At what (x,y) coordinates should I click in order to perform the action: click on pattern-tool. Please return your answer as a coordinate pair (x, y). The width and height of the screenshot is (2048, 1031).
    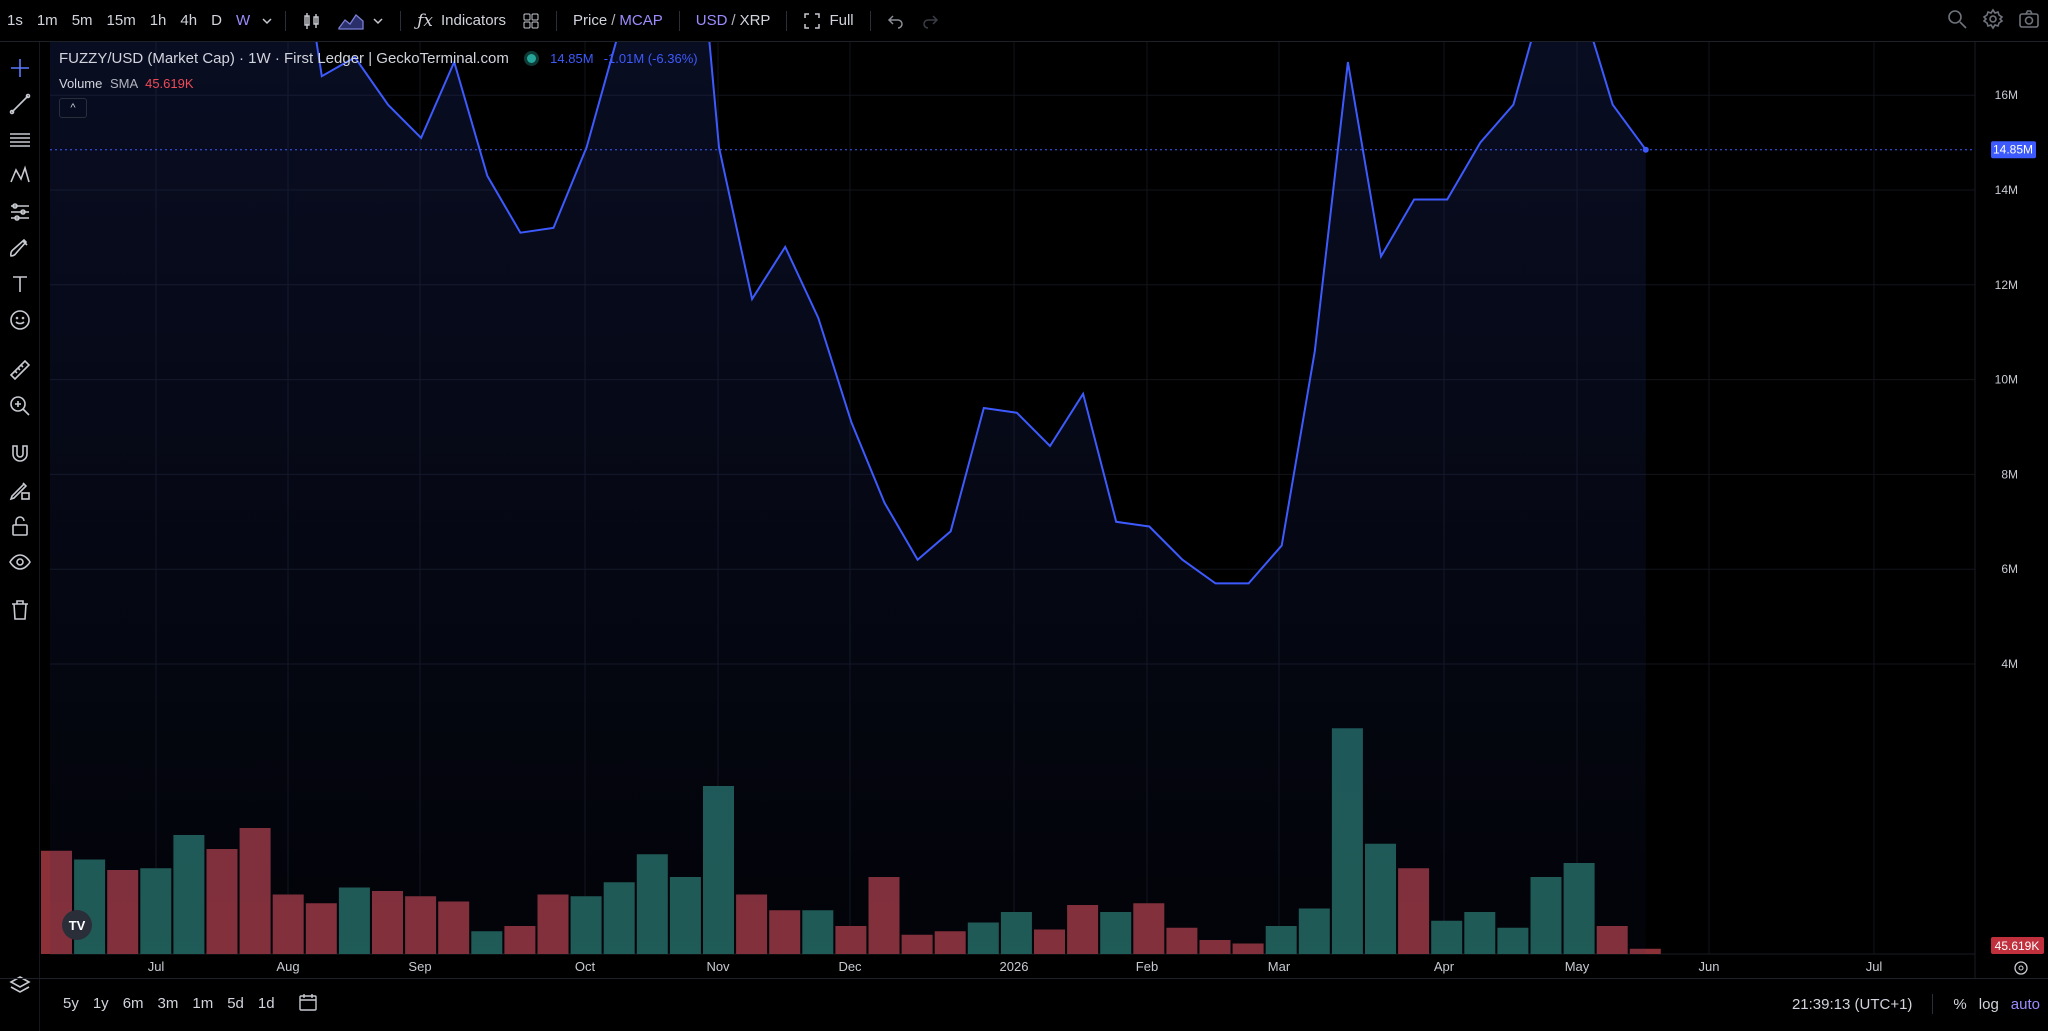
    Looking at the image, I should click on (20, 176).